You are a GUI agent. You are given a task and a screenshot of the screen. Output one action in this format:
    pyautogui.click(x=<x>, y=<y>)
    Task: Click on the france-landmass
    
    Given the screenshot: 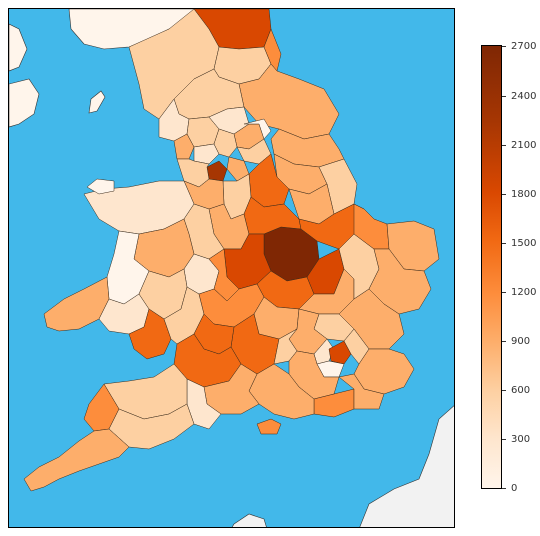 What is the action you would take?
    pyautogui.click(x=406, y=466)
    